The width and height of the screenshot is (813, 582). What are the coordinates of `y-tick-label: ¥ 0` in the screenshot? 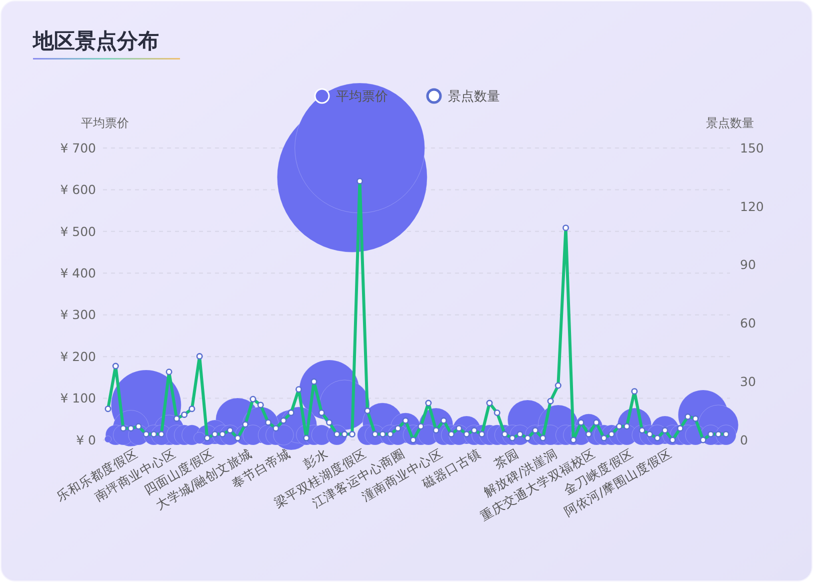 It's located at (86, 440).